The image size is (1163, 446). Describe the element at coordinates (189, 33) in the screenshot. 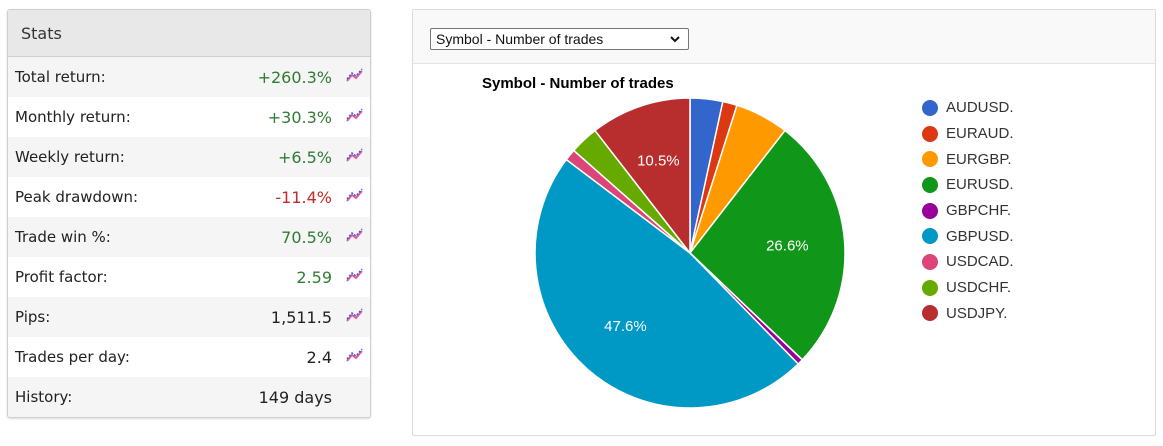

I see `stats-header: Stats` at that location.